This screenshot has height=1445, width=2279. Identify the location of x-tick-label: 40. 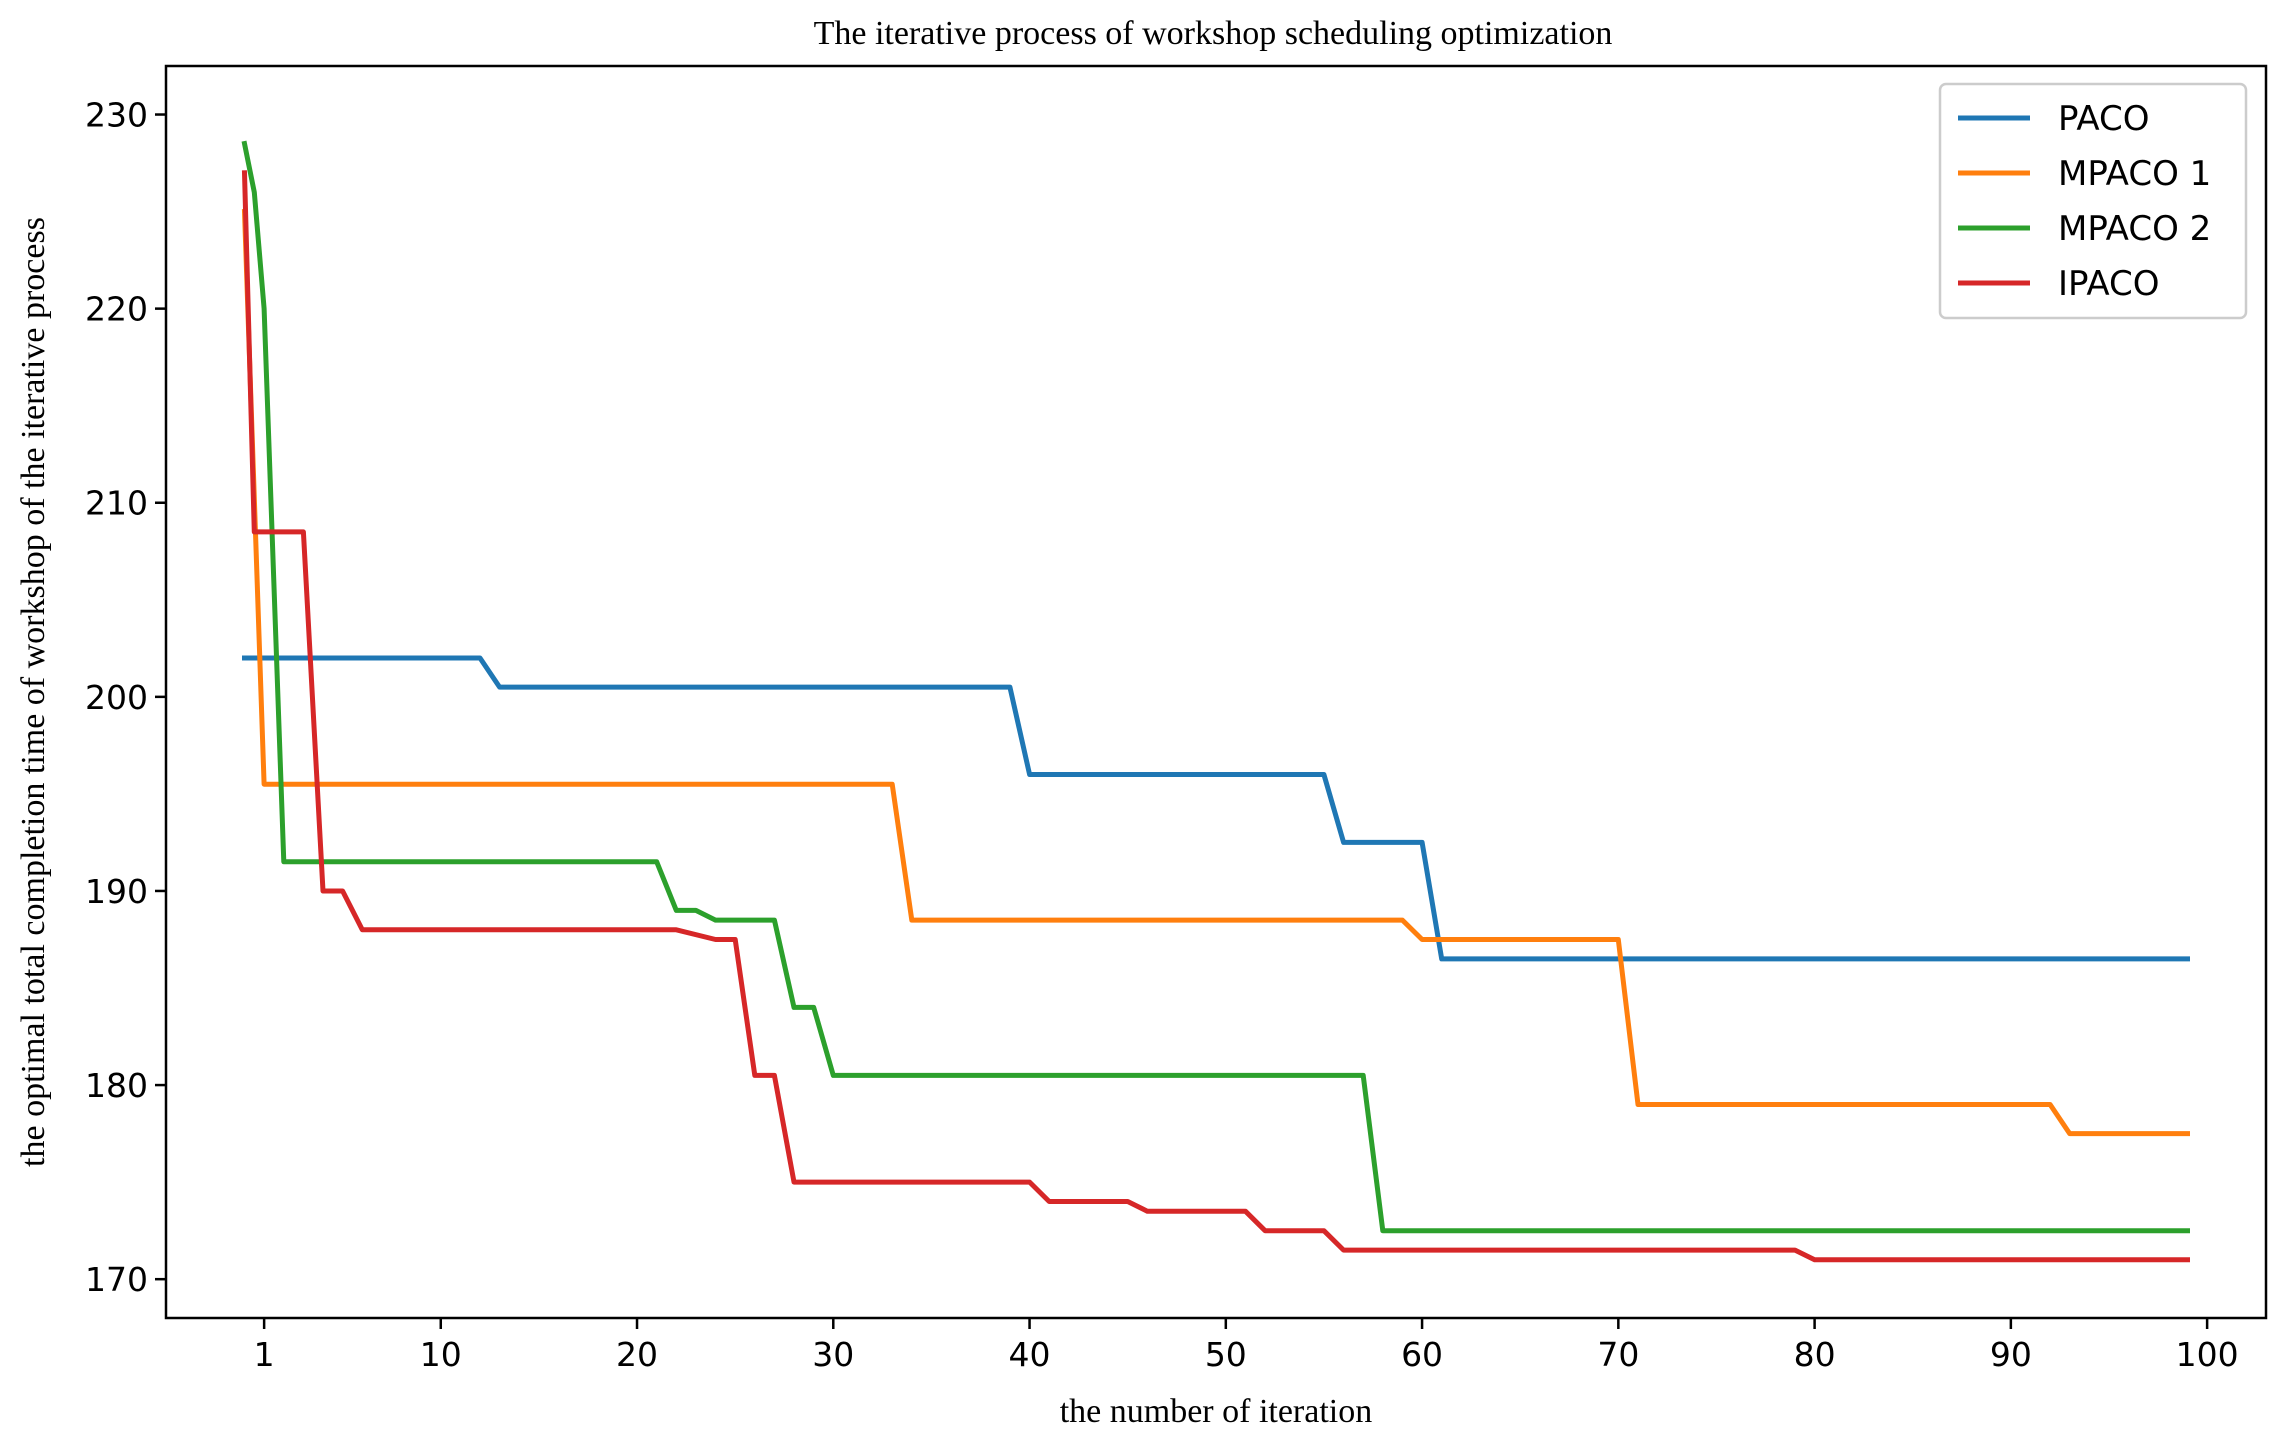
(1030, 1354).